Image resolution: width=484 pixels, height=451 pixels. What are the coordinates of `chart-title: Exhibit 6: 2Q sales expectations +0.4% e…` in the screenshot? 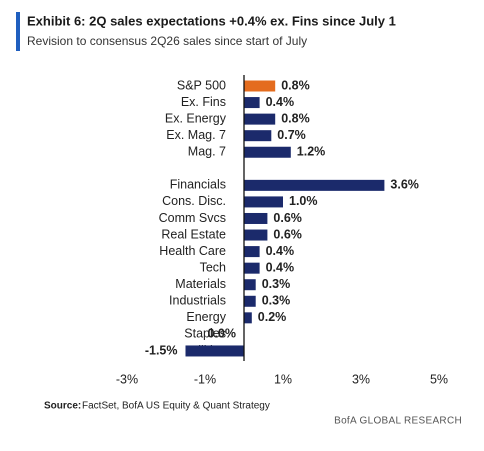 It's located at (211, 20).